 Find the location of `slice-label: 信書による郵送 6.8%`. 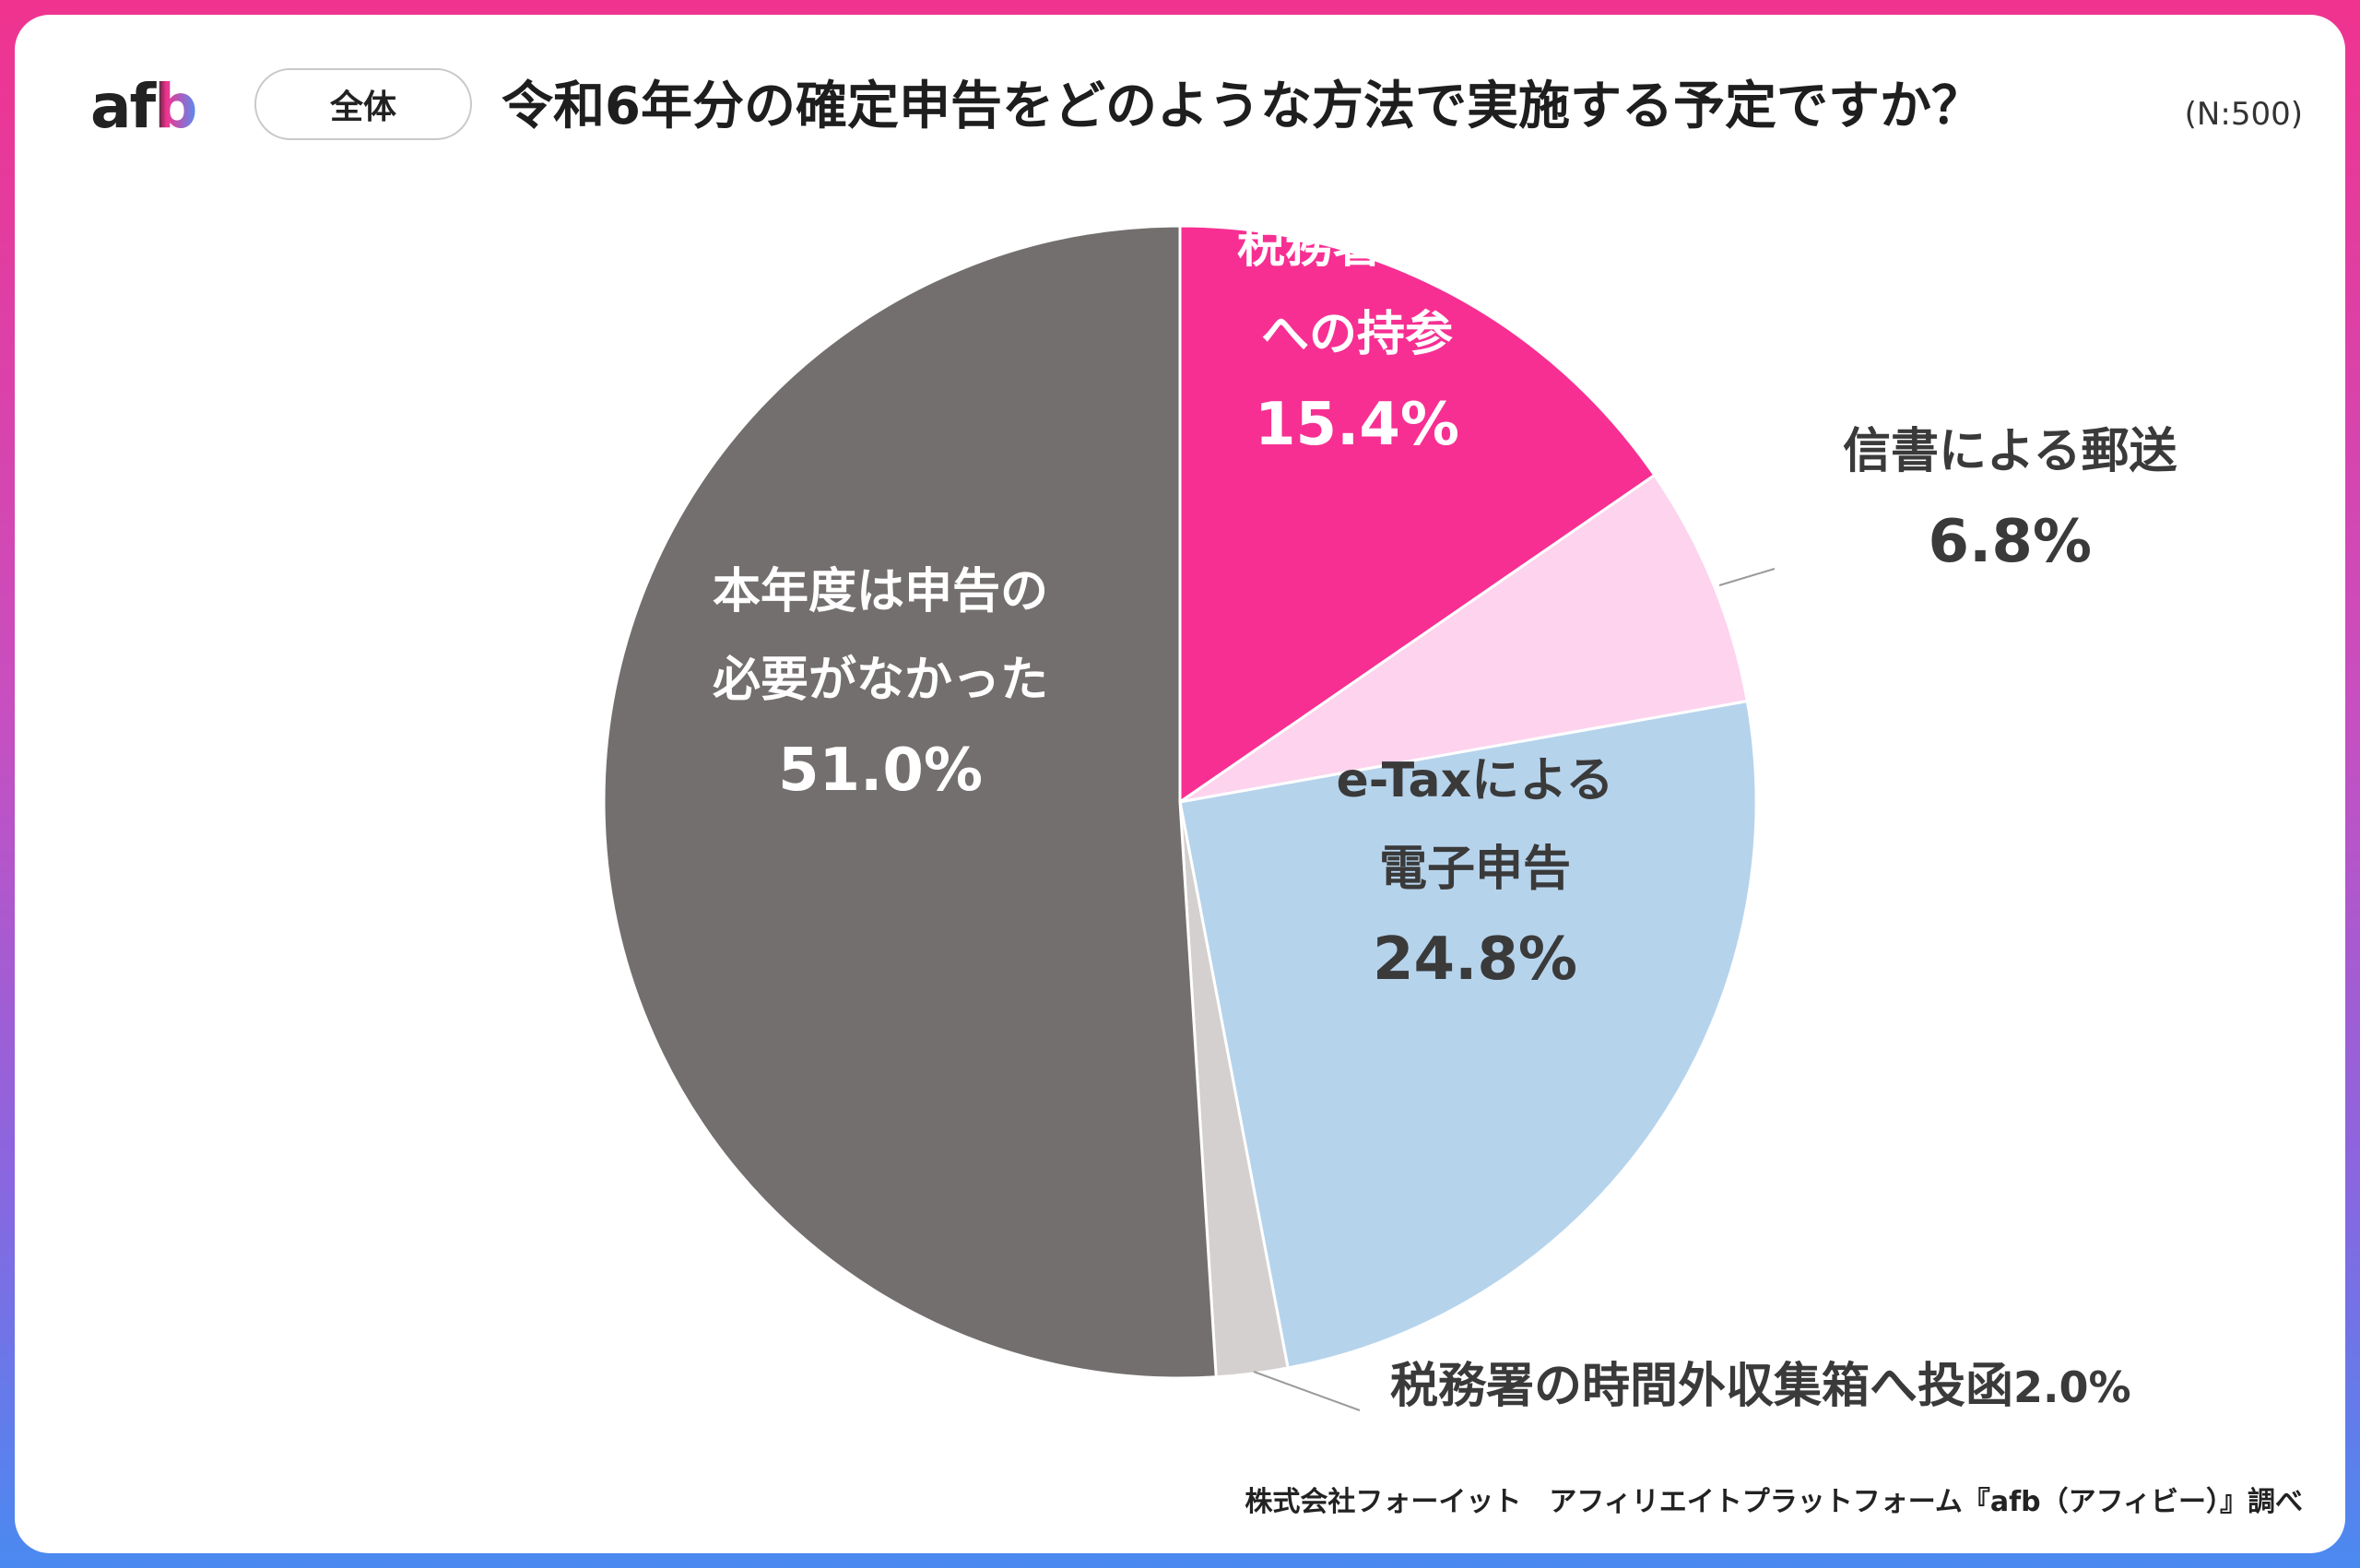

slice-label: 信書による郵送 6.8% is located at coordinates (2010, 498).